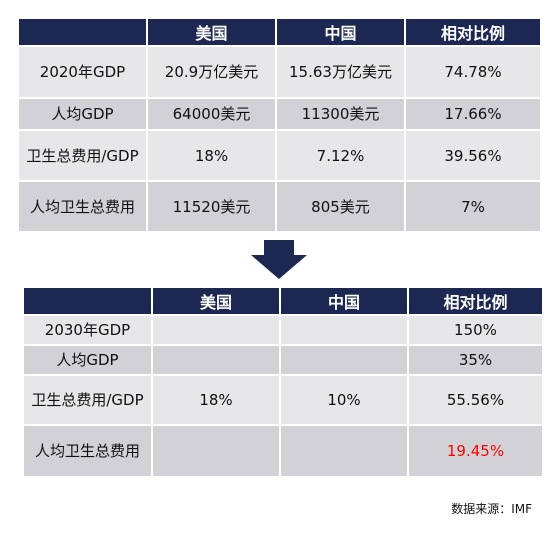 This screenshot has height=540, width=560. Describe the element at coordinates (340, 114) in the screenshot. I see `china-value: 11300美元` at that location.